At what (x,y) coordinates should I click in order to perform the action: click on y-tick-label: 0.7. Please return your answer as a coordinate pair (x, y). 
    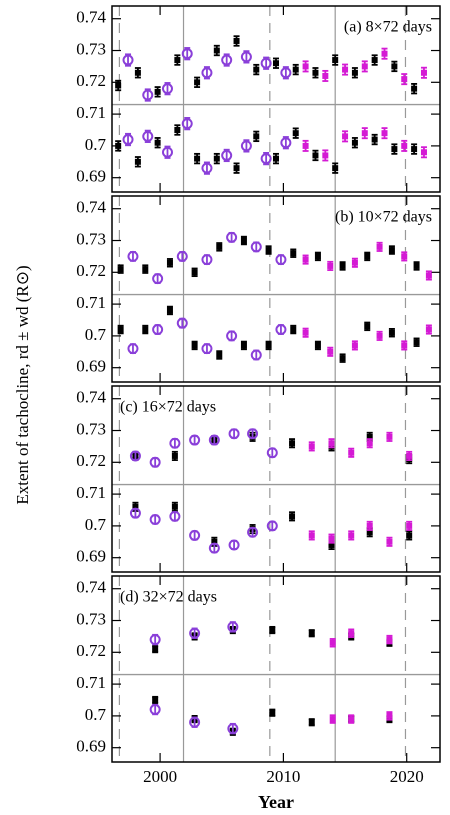
    Looking at the image, I should click on (96, 524).